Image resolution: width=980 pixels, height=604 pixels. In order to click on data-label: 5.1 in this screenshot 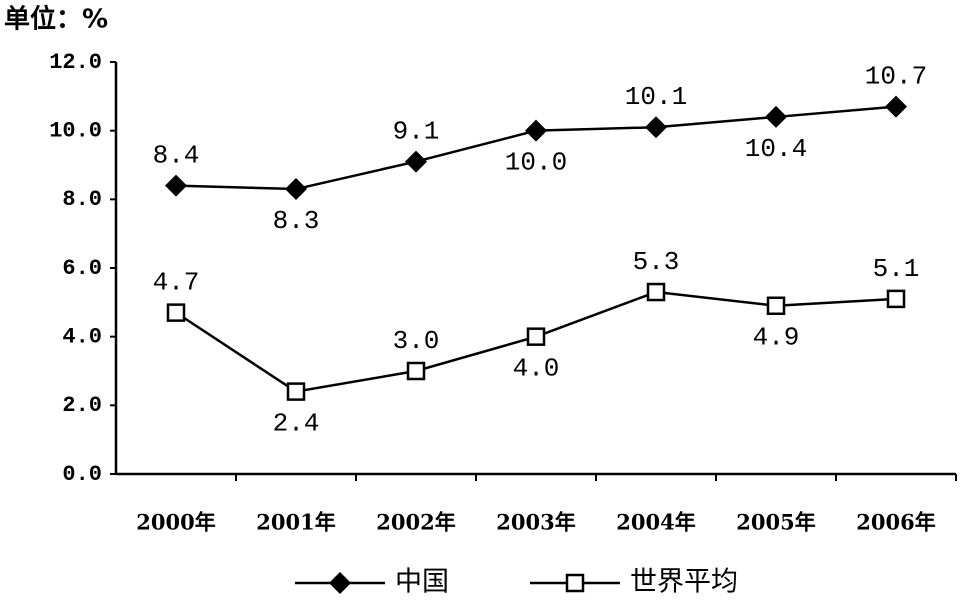, I will do `click(896, 269)`.